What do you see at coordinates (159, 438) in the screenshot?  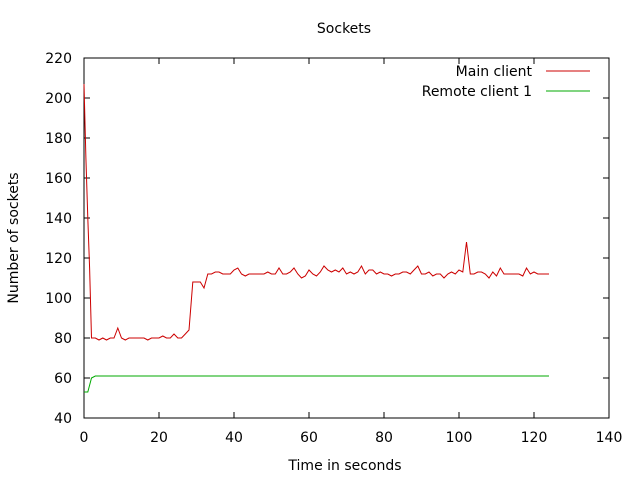 I see `x-tick-label: 20` at bounding box center [159, 438].